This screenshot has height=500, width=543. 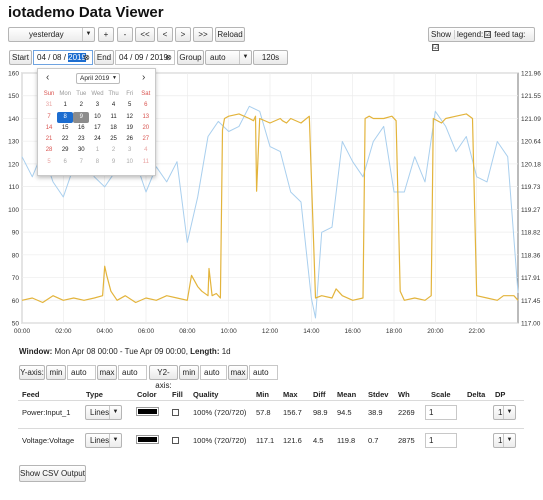 What do you see at coordinates (132, 372) in the screenshot?
I see `y-max-input: auto` at bounding box center [132, 372].